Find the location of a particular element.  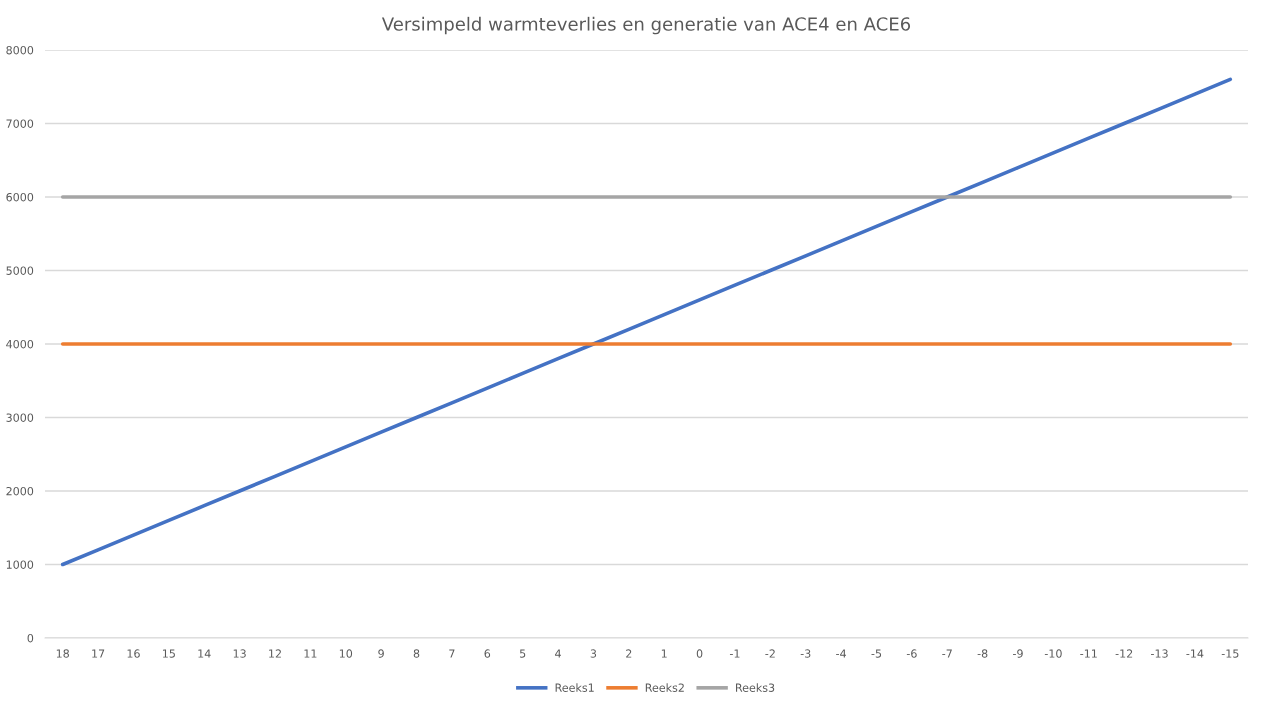

x-tick-label: -1 is located at coordinates (734, 653).